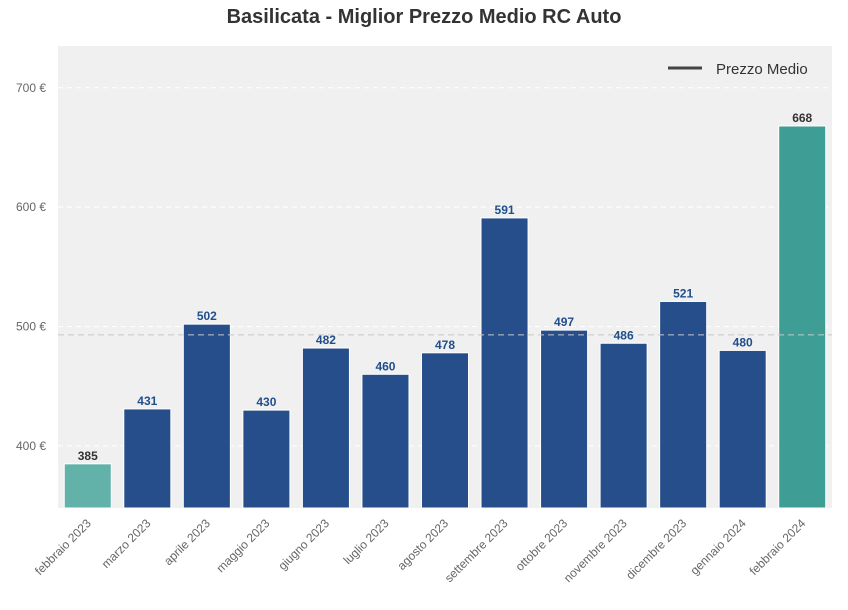 The width and height of the screenshot is (848, 610). Describe the element at coordinates (385, 366) in the screenshot. I see `bar-value-label: 460` at that location.